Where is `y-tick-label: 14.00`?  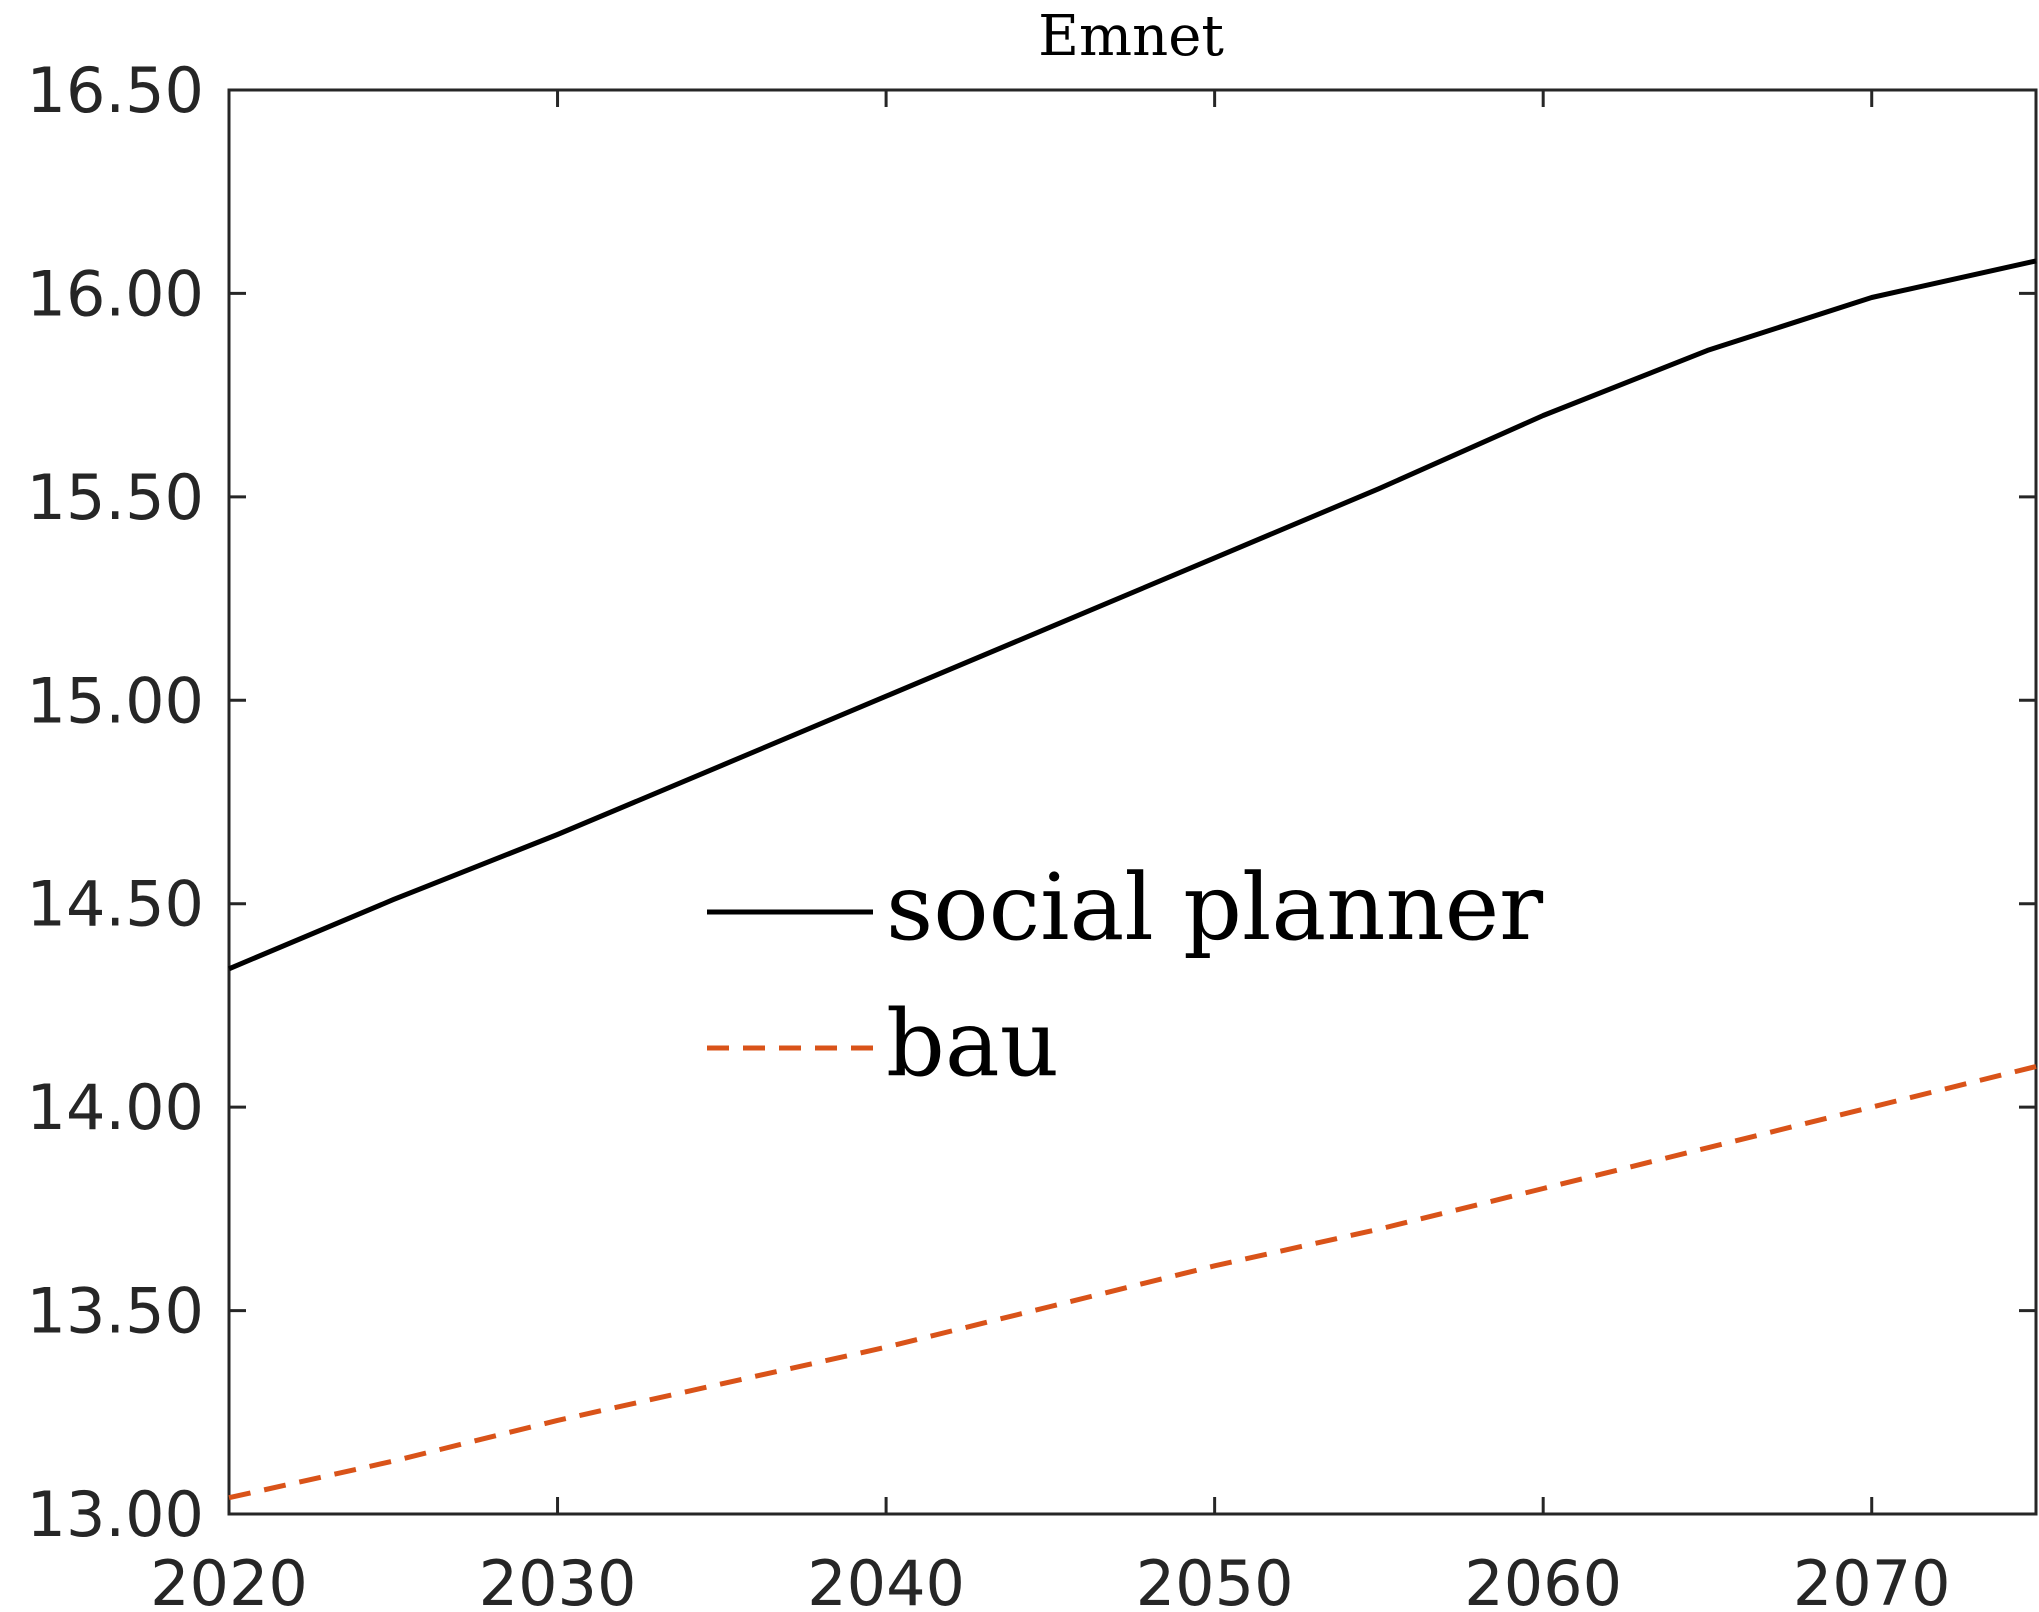
y-tick-label: 14.00 is located at coordinates (116, 1107).